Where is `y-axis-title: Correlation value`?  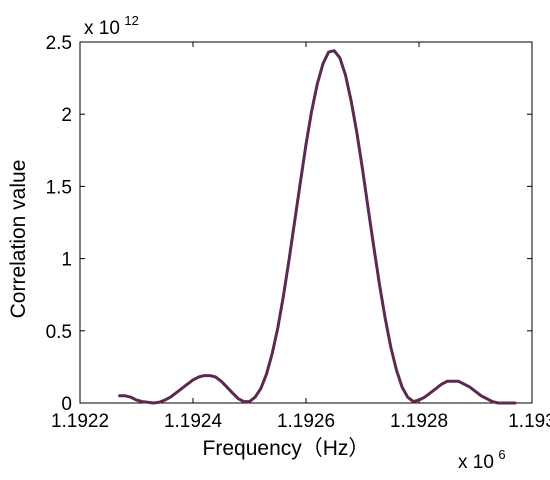 y-axis-title: Correlation value is located at coordinates (18, 239).